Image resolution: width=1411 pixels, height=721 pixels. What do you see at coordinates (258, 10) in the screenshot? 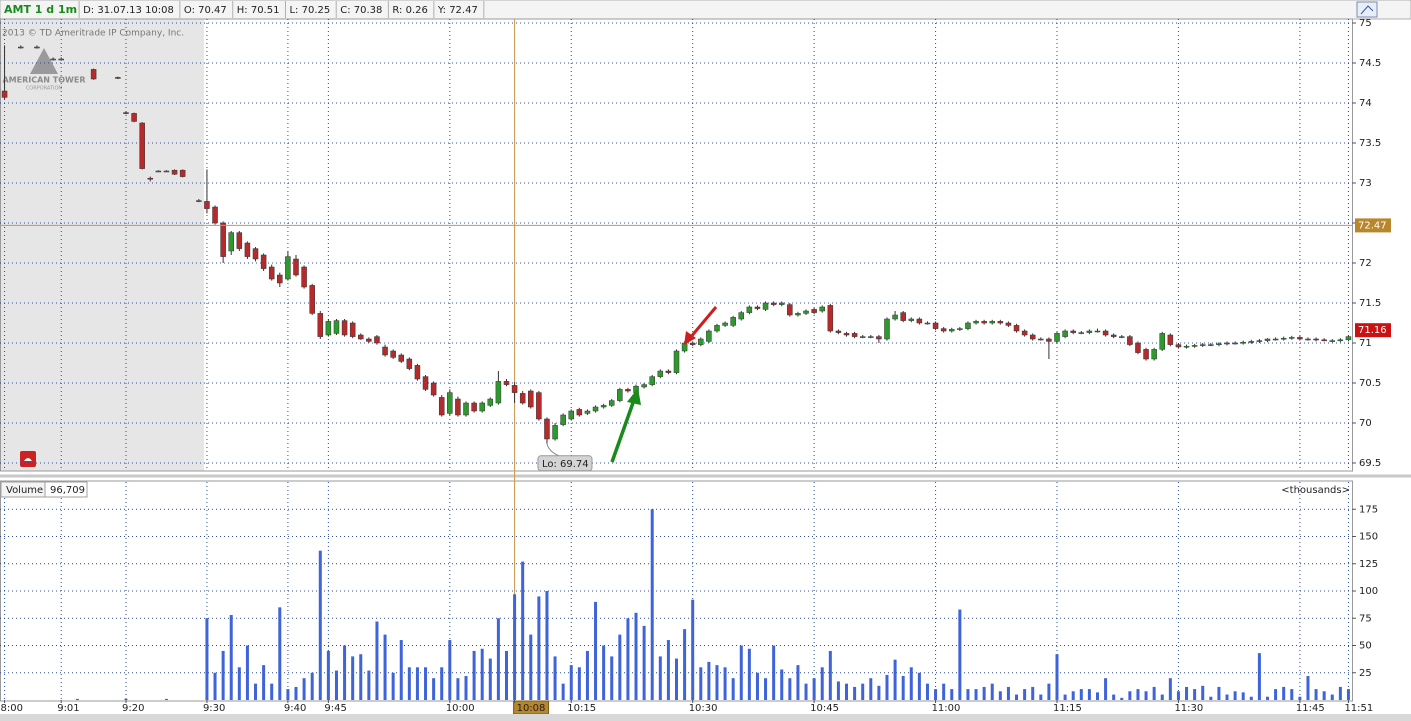
I see `readout-field: H: 70.51` at bounding box center [258, 10].